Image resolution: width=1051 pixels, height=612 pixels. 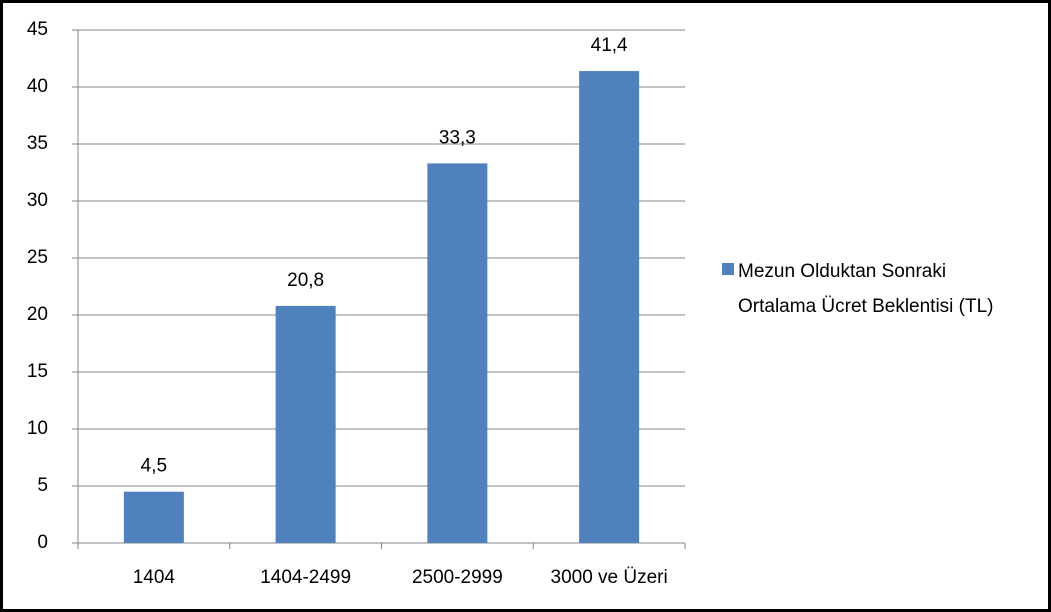 What do you see at coordinates (457, 577) in the screenshot?
I see `x-tick-label: 2500-2999` at bounding box center [457, 577].